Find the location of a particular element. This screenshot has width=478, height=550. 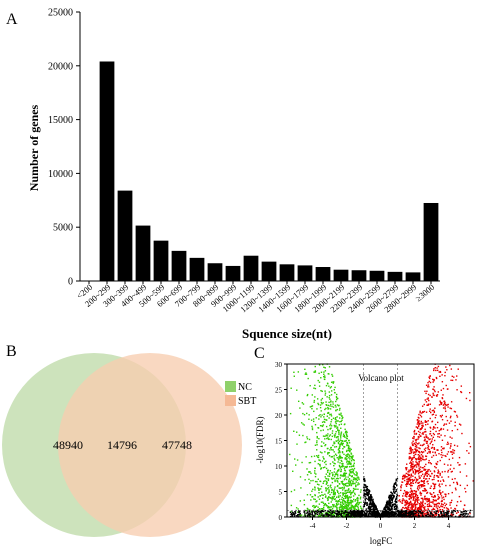

volcano-y-tick-label: 15 is located at coordinates (279, 442).